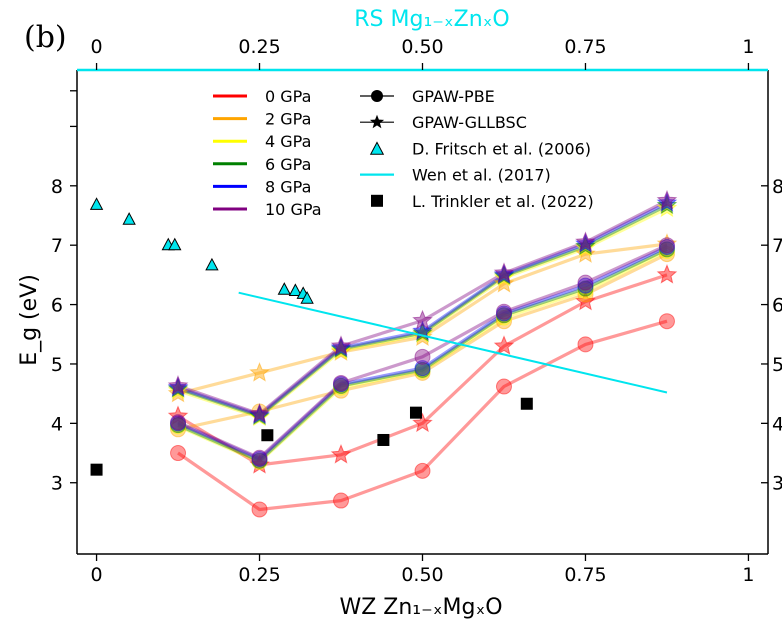 This screenshot has width=782, height=623. I want to click on x-tick-label: 1, so click(748, 575).